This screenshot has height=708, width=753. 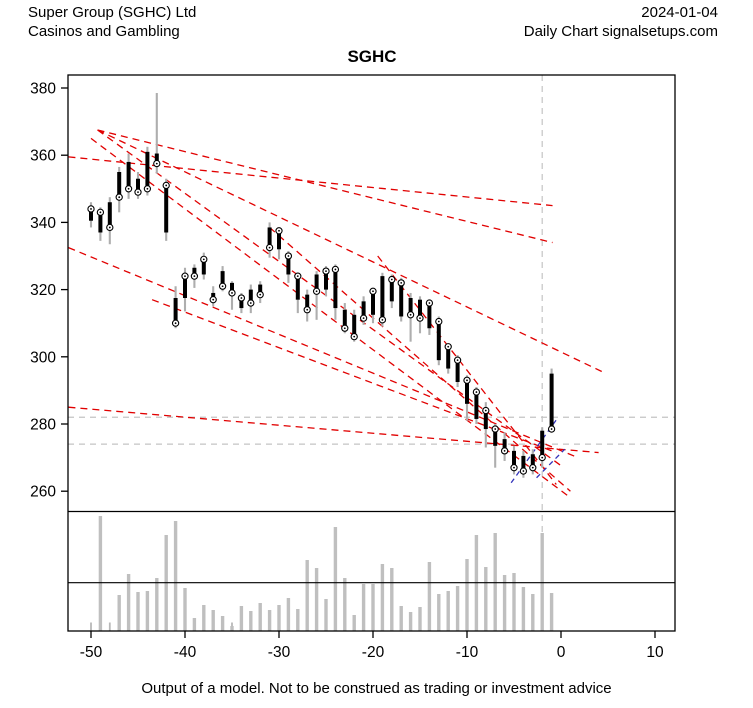 What do you see at coordinates (279, 652) in the screenshot?
I see `x-axis-label: -30` at bounding box center [279, 652].